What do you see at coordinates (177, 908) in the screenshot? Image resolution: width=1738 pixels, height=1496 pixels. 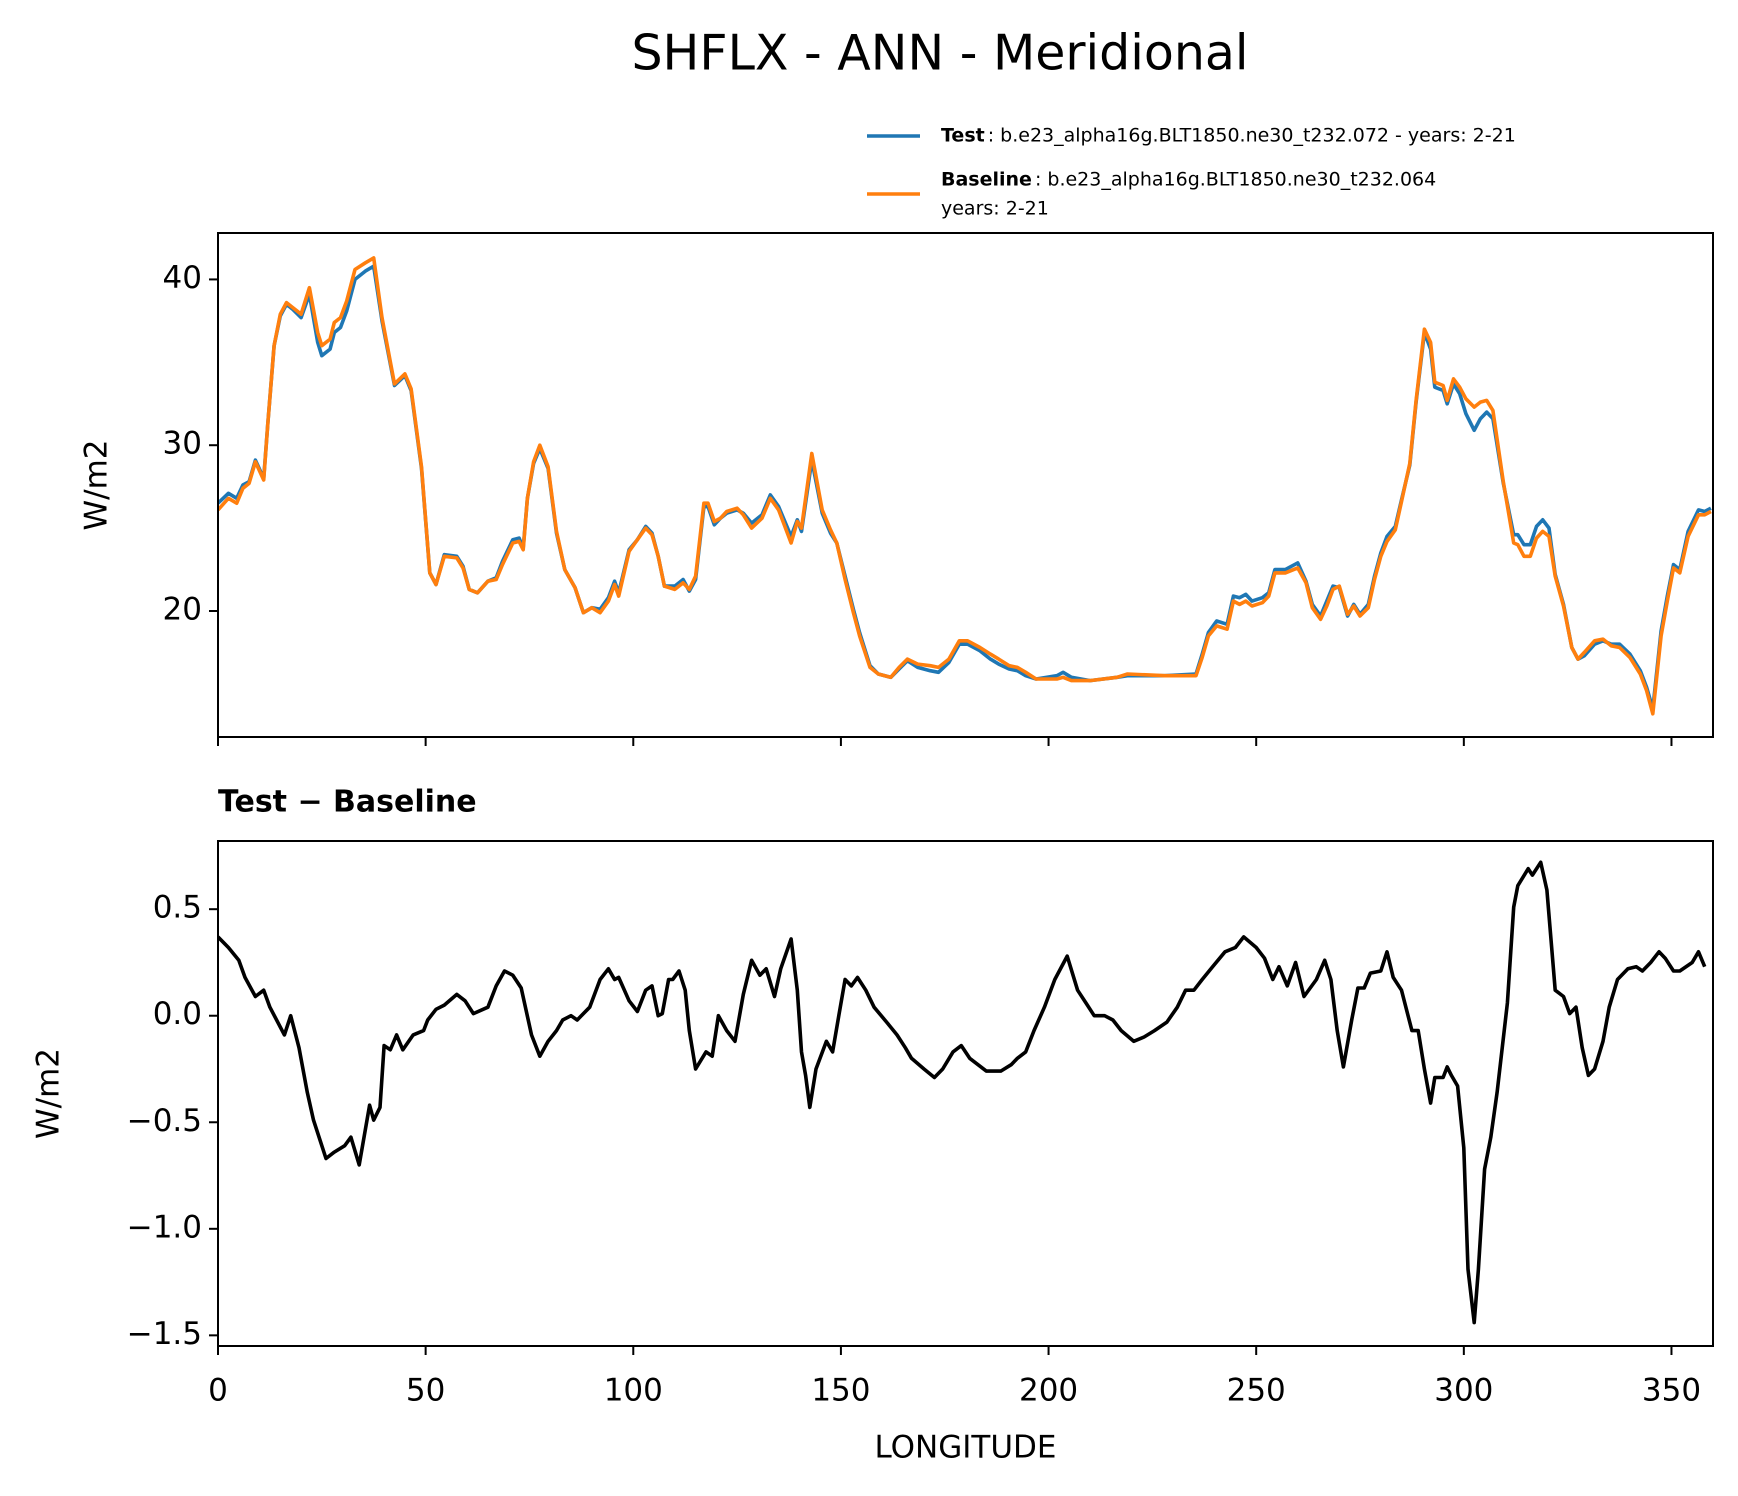 I see `y-tick-label: 0.5` at bounding box center [177, 908].